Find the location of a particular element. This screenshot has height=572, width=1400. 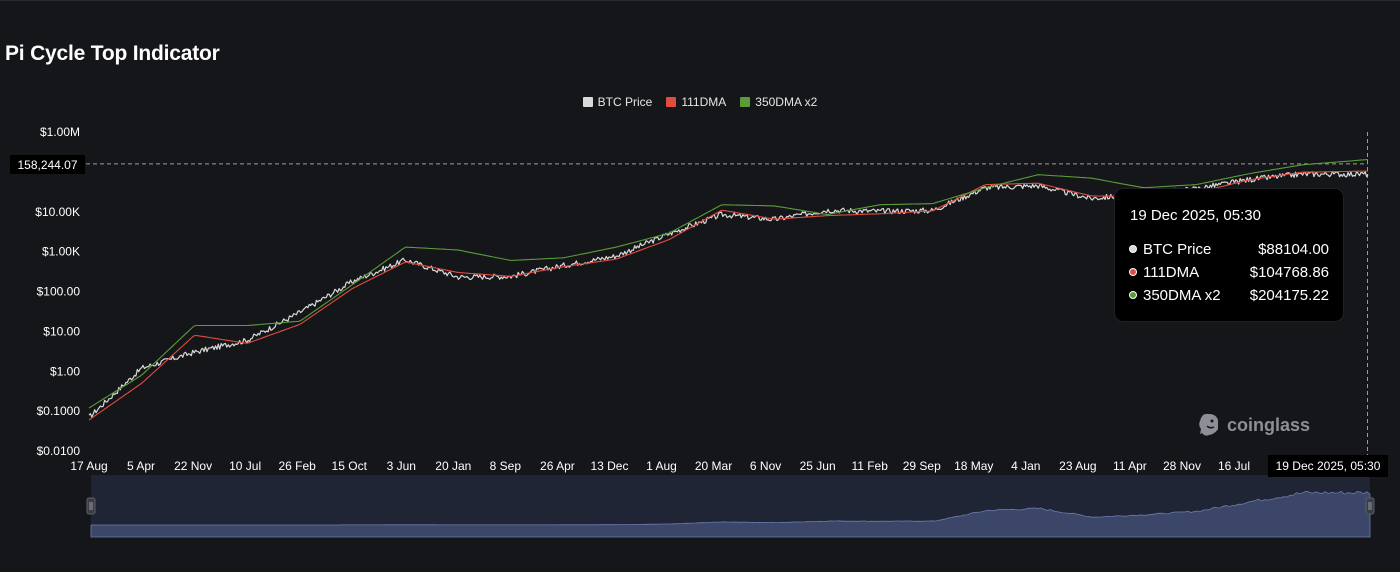

legend-item-350dma-x2: 350DMA x2 is located at coordinates (778, 102).